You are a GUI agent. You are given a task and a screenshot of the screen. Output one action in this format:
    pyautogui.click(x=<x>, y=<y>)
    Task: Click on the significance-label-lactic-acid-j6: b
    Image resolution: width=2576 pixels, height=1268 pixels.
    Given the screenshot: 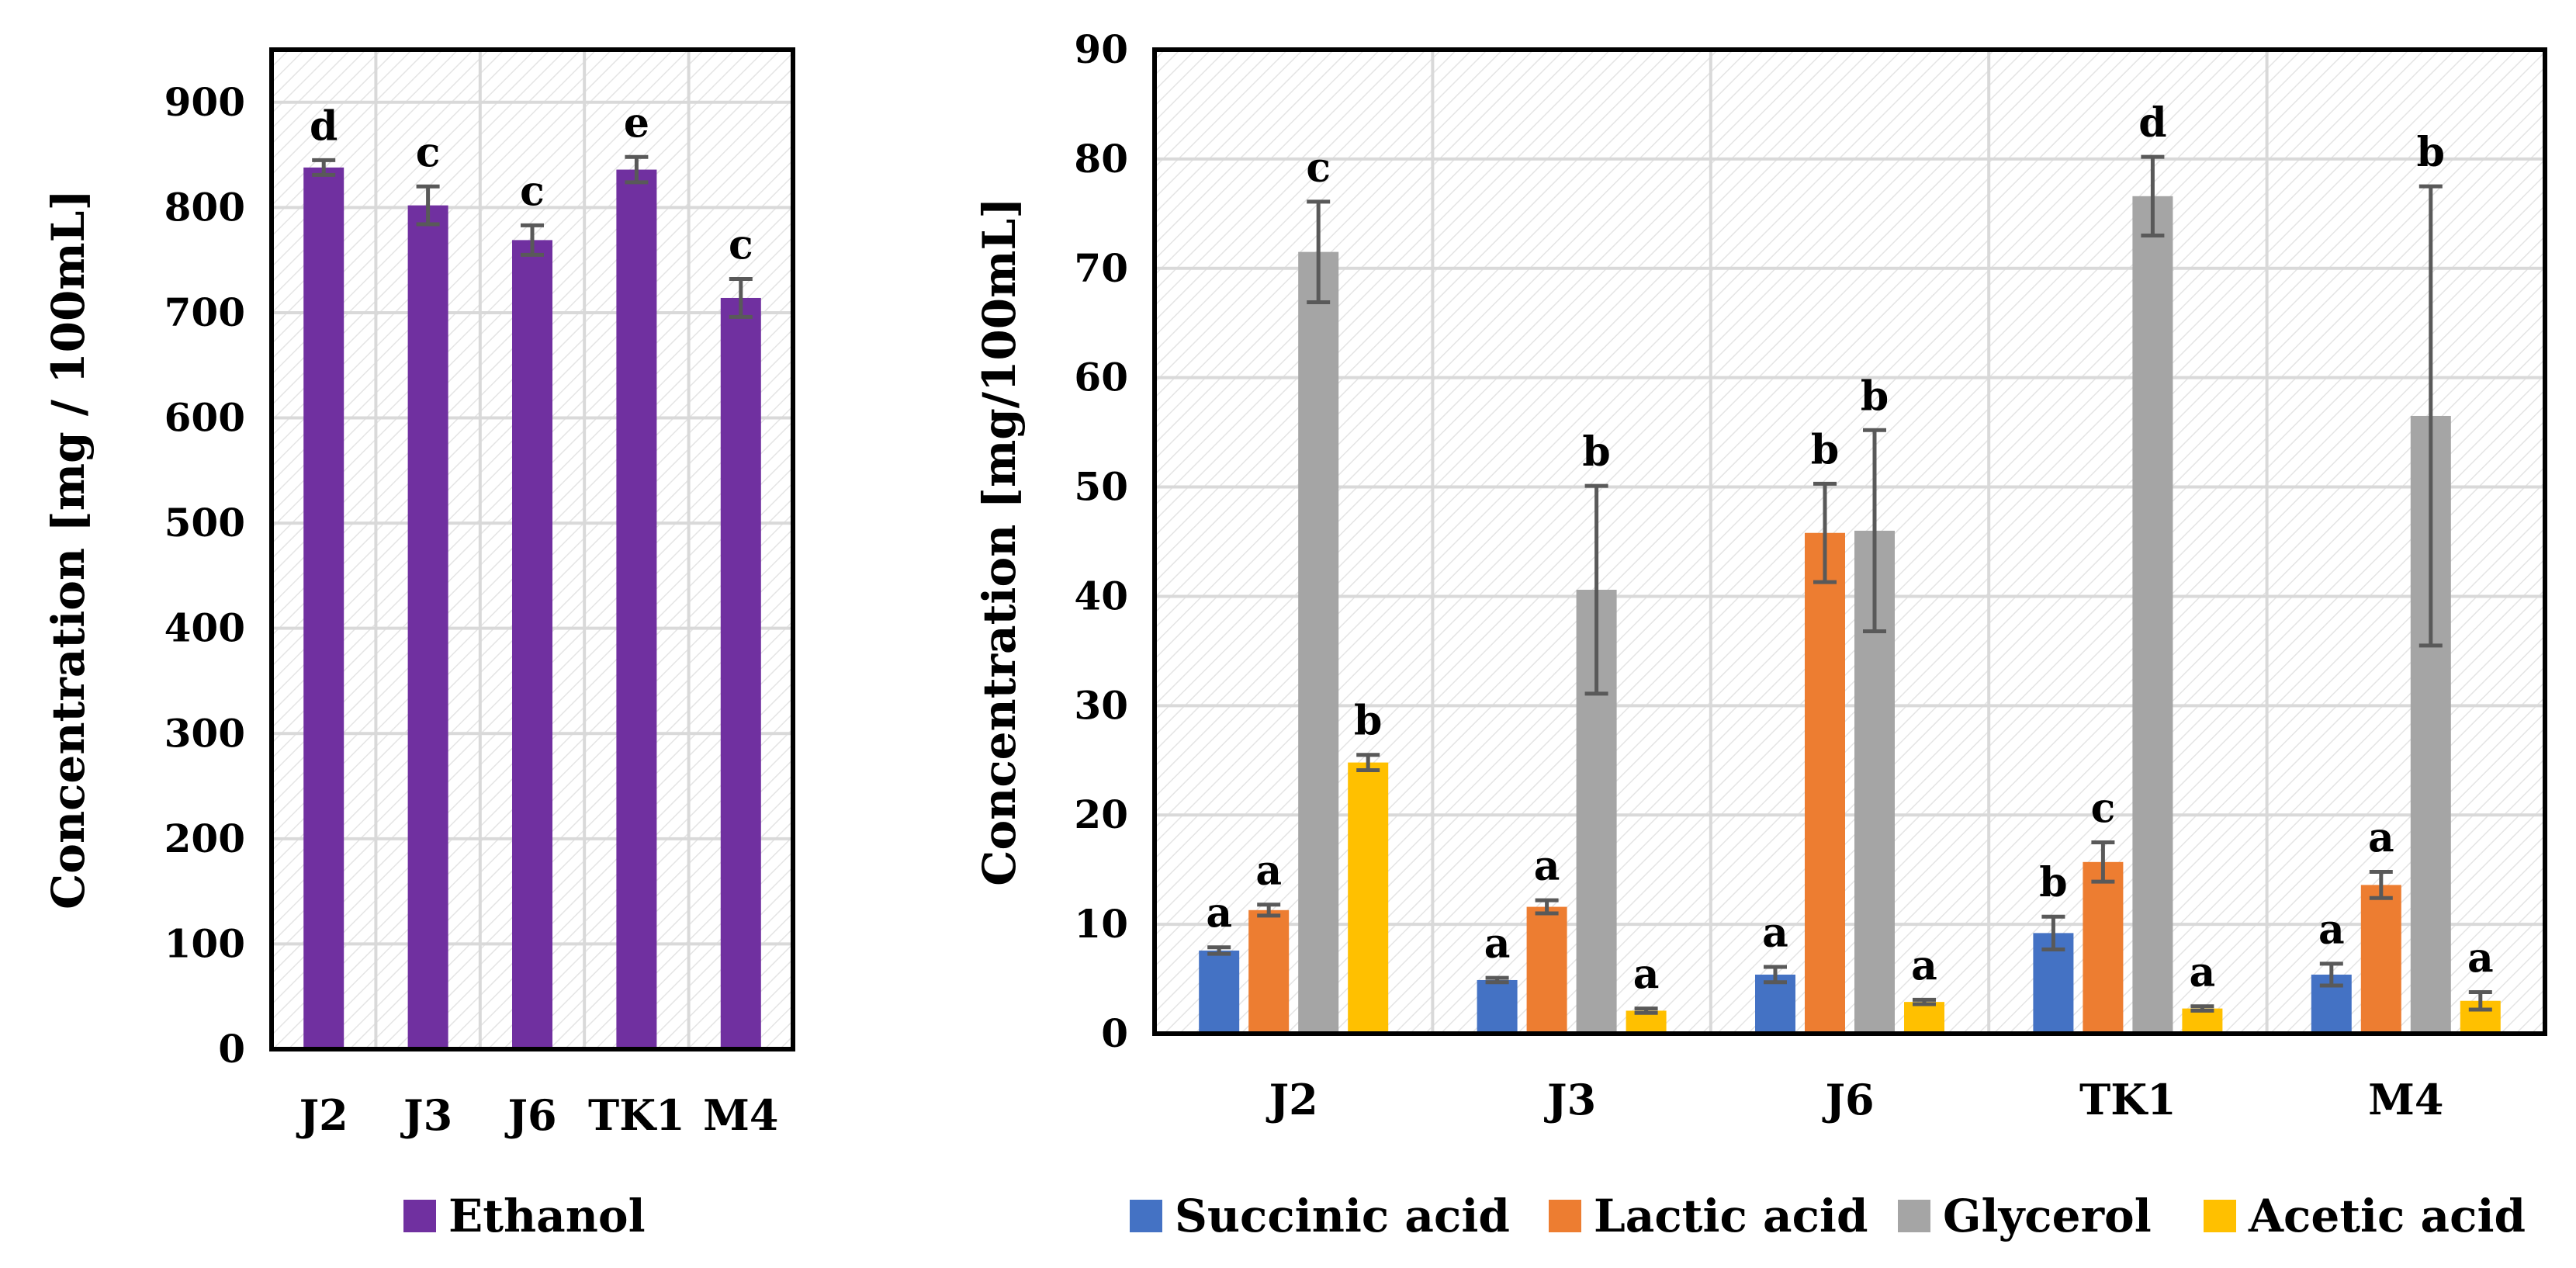 What is the action you would take?
    pyautogui.click(x=1825, y=450)
    